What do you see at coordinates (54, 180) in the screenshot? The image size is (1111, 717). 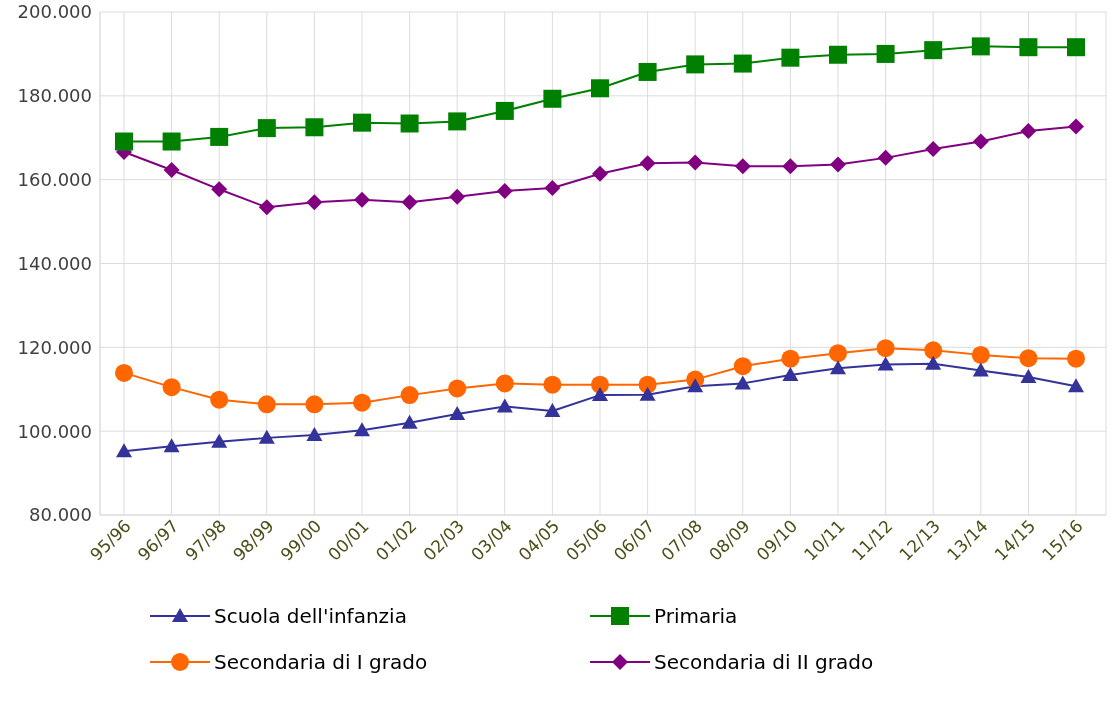 I see `y-tick-label: 160.000` at bounding box center [54, 180].